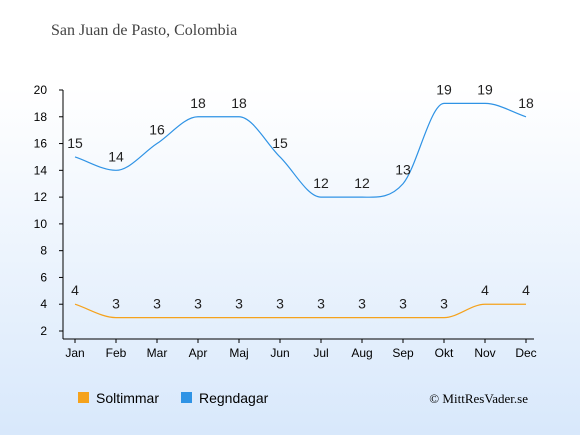 Image resolution: width=580 pixels, height=435 pixels. What do you see at coordinates (238, 353) in the screenshot?
I see `x-tick-label: Maj` at bounding box center [238, 353].